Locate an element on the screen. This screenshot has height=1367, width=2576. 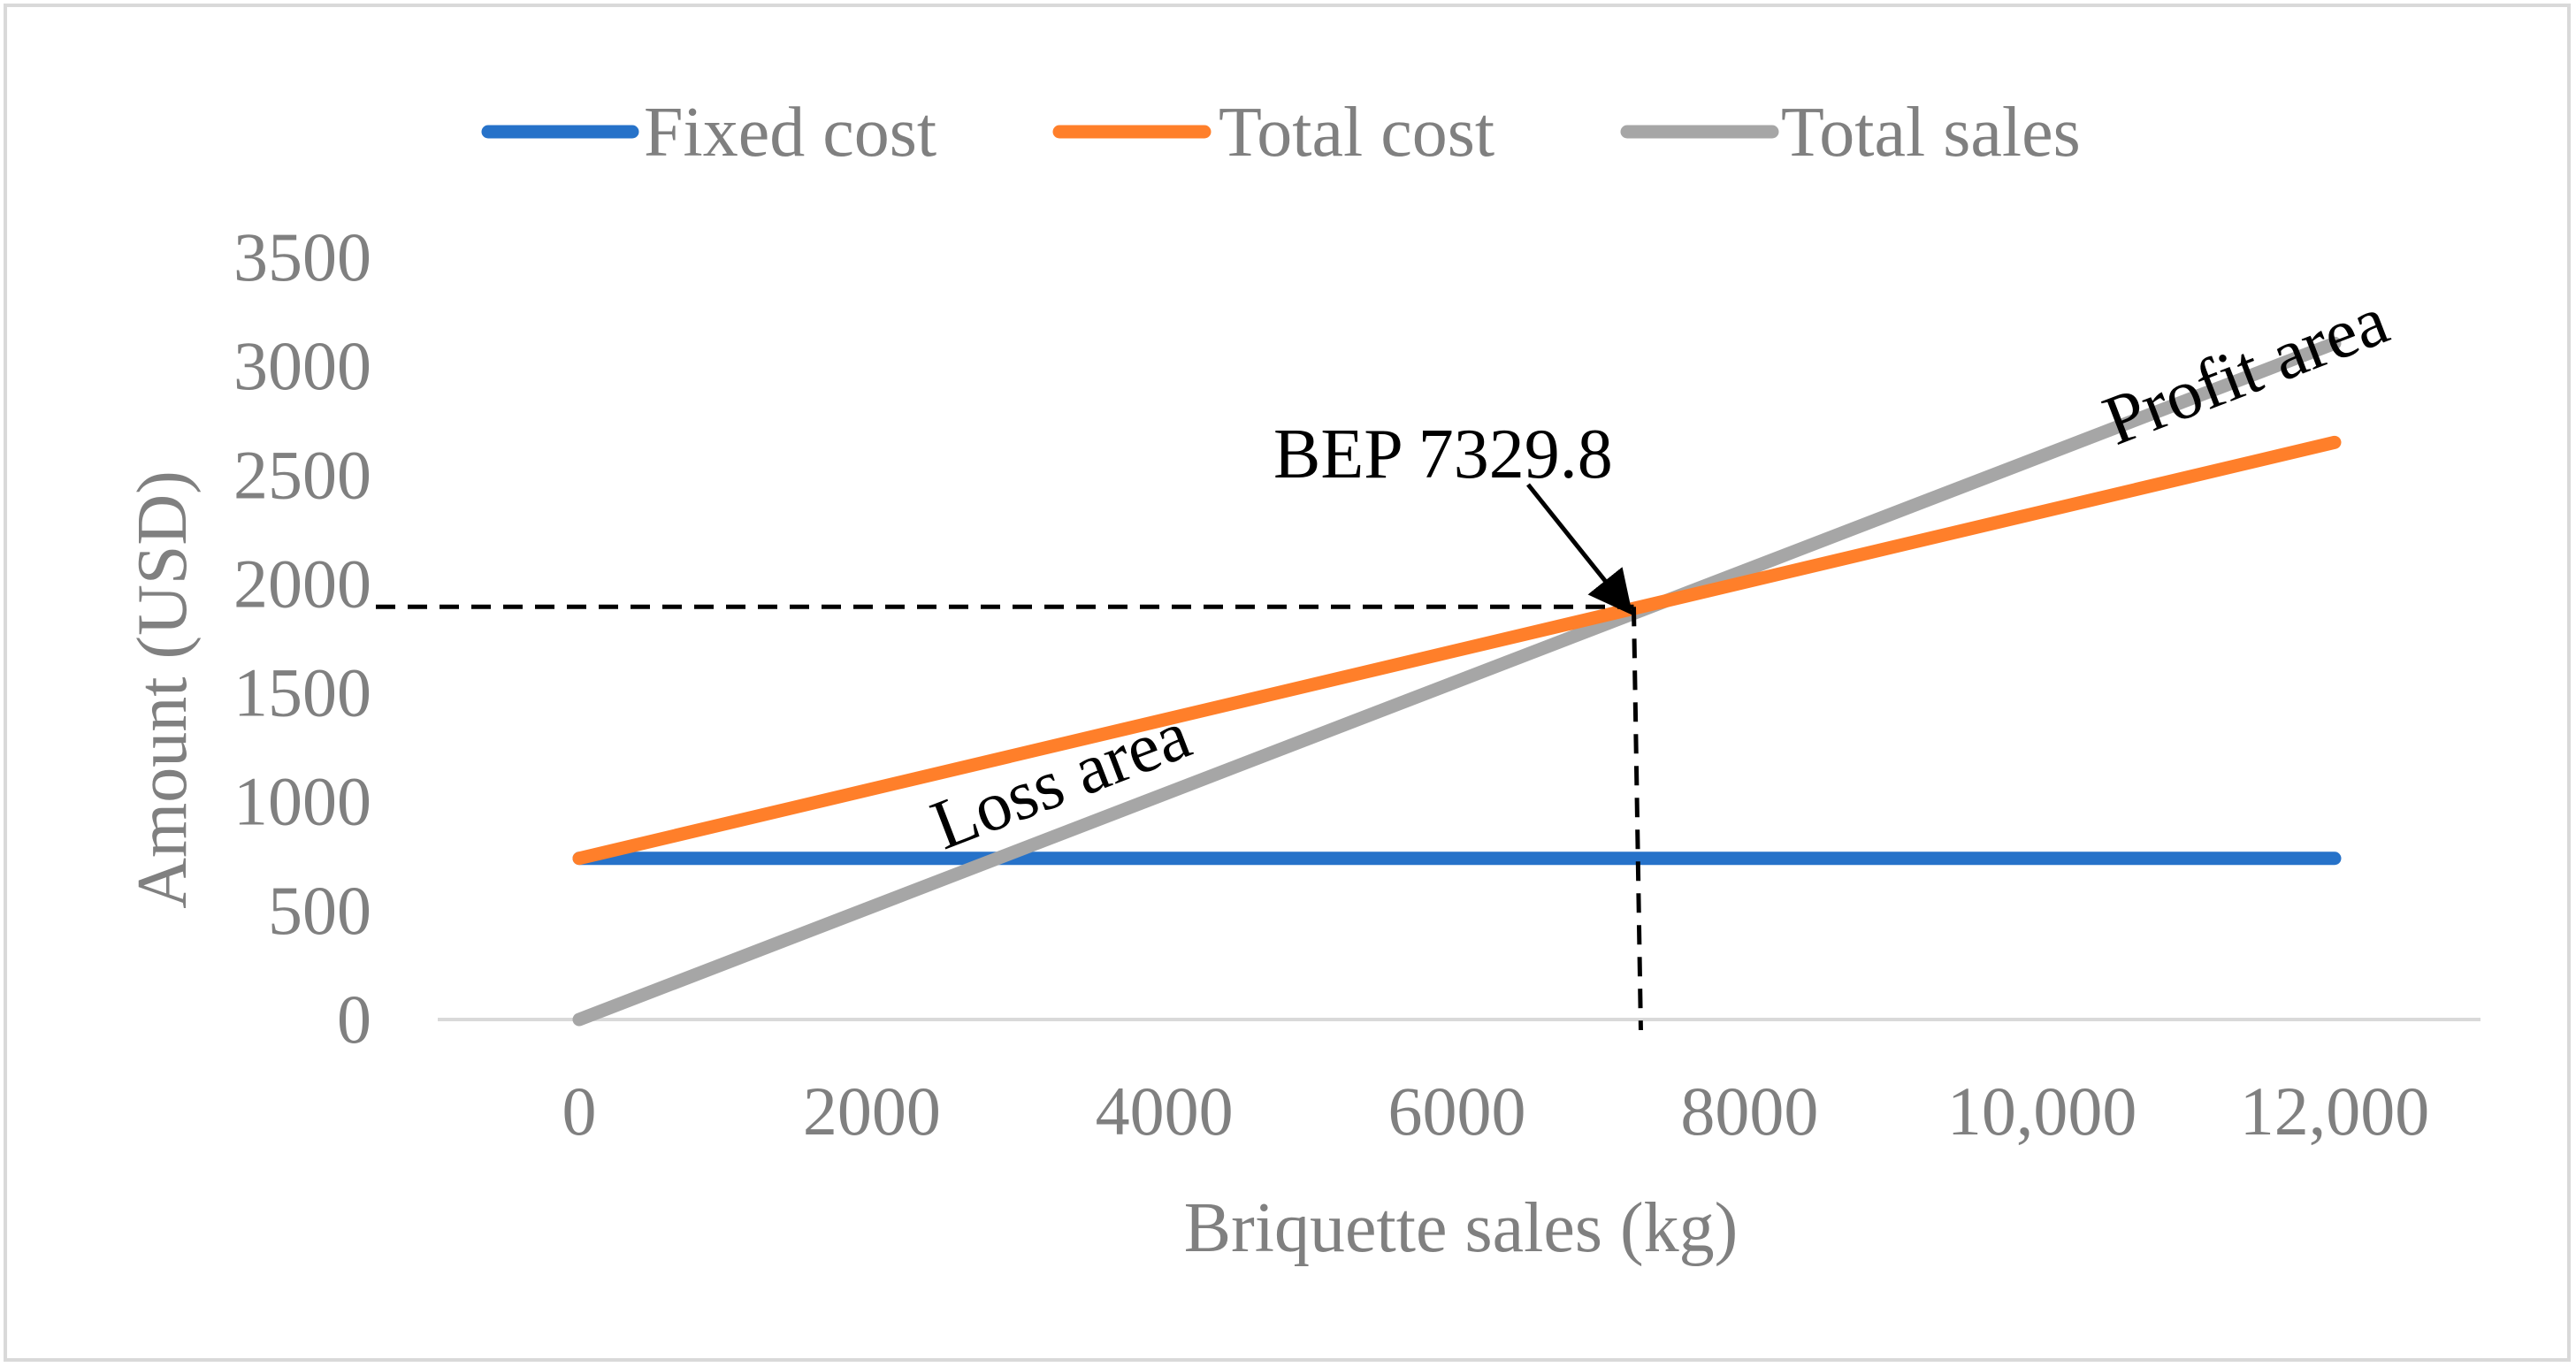
bep-label: BEP 7329.8 is located at coordinates (1443, 454).